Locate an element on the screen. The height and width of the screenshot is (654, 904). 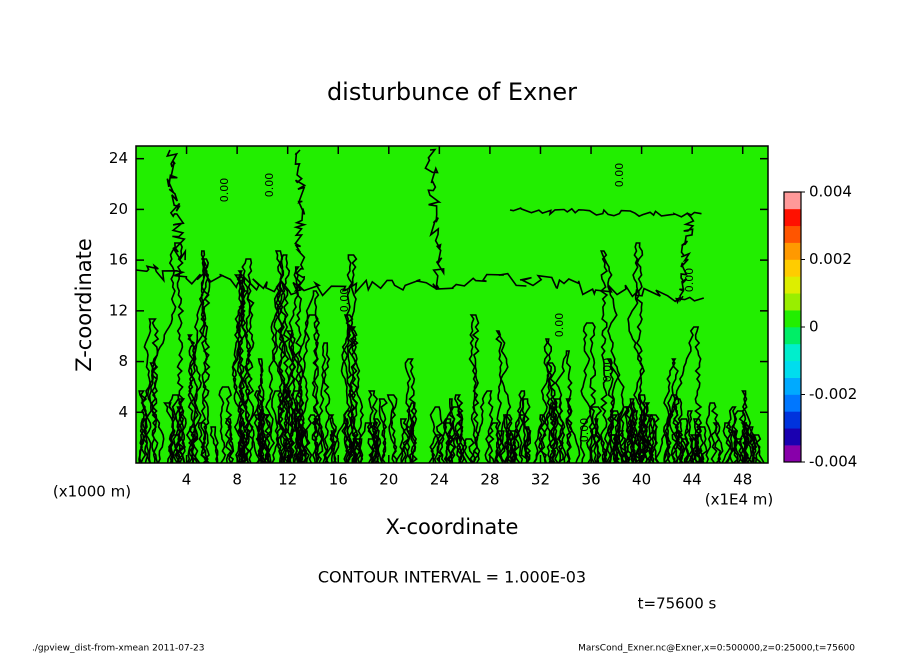
colorbar-tick-label: 0.004 is located at coordinates (830, 192).